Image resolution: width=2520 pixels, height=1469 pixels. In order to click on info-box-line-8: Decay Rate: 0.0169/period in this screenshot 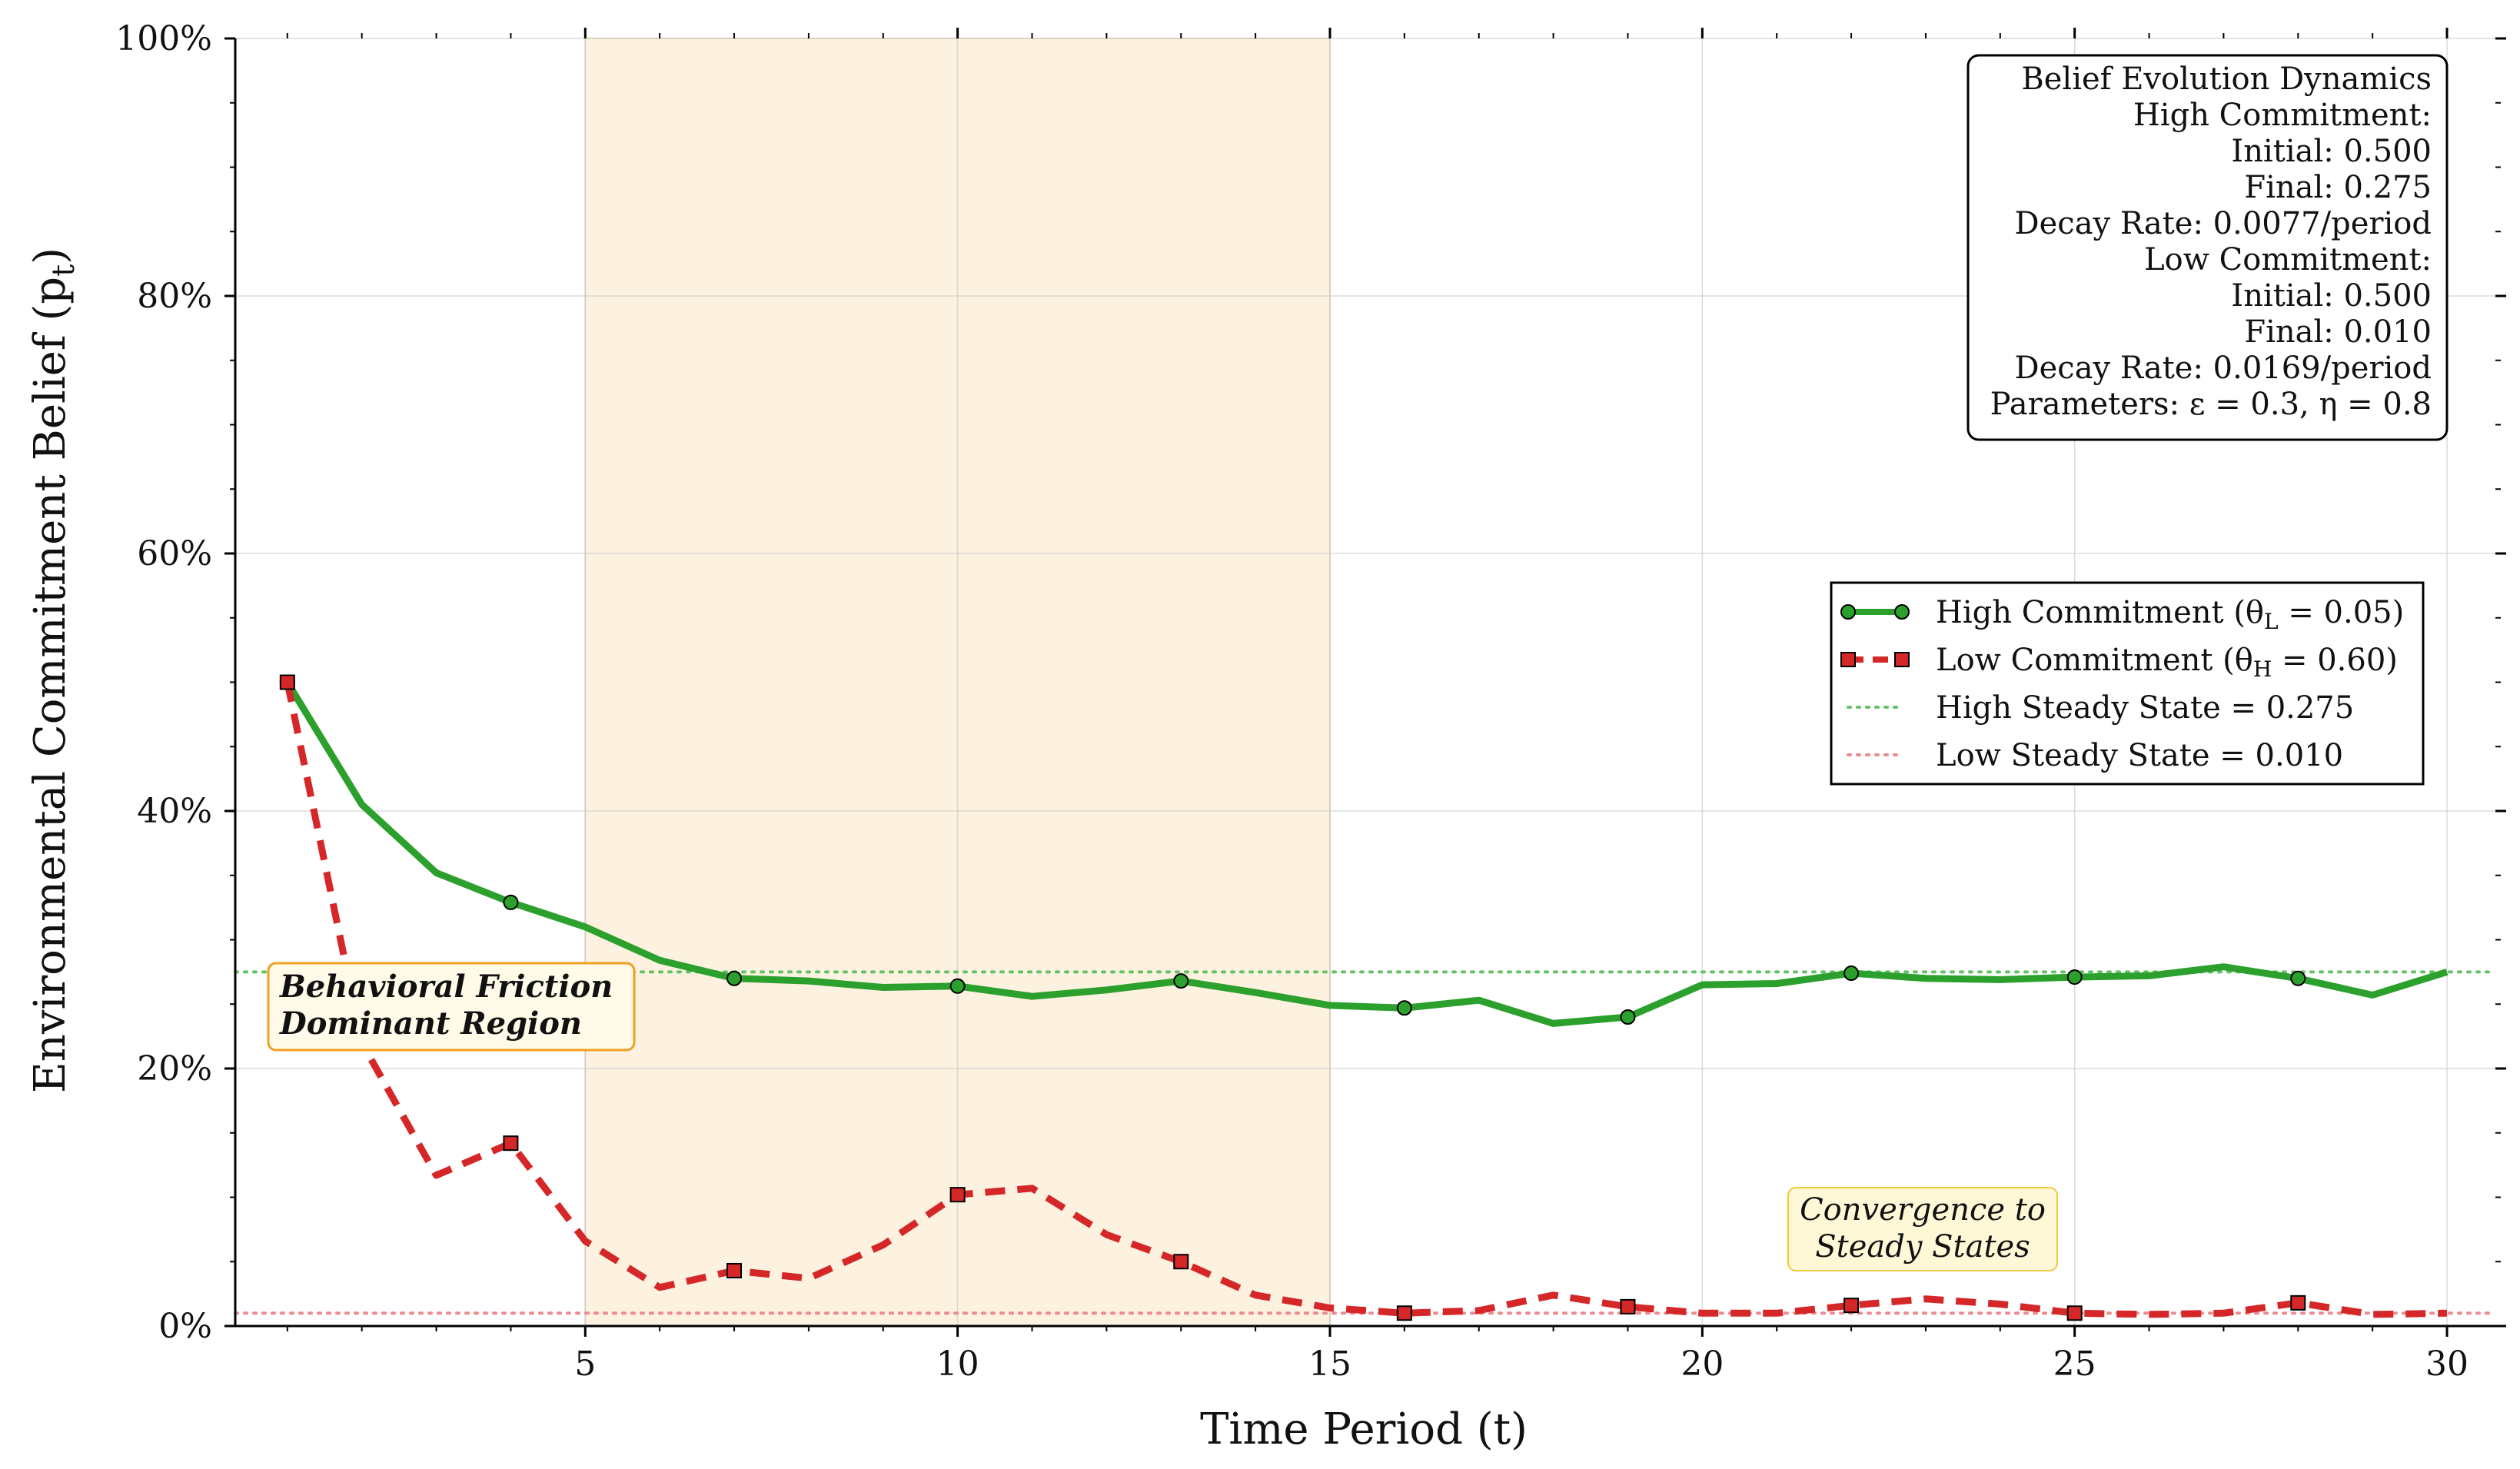, I will do `click(2223, 368)`.